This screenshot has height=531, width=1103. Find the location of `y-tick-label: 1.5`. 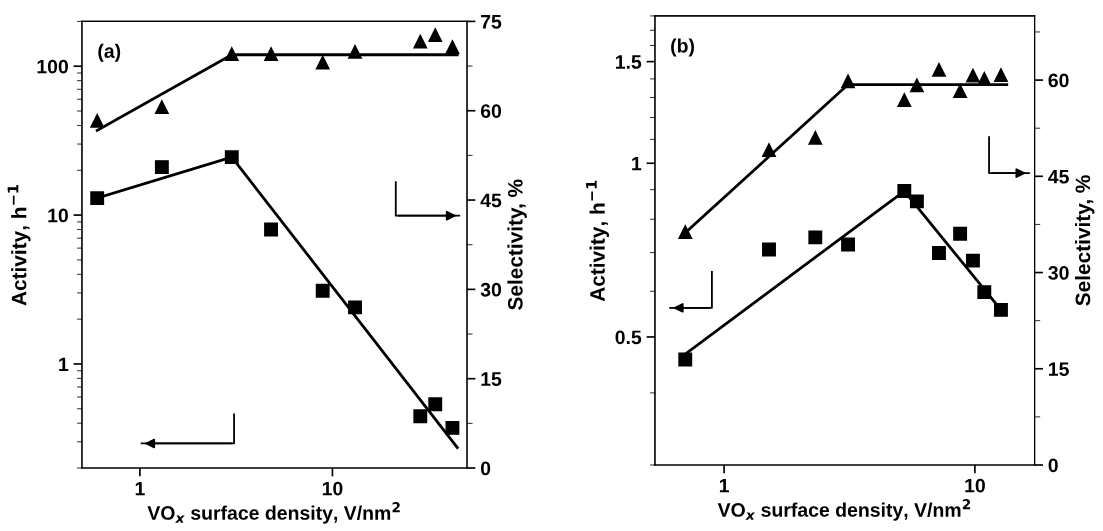

y-tick-label: 1.5 is located at coordinates (628, 62).